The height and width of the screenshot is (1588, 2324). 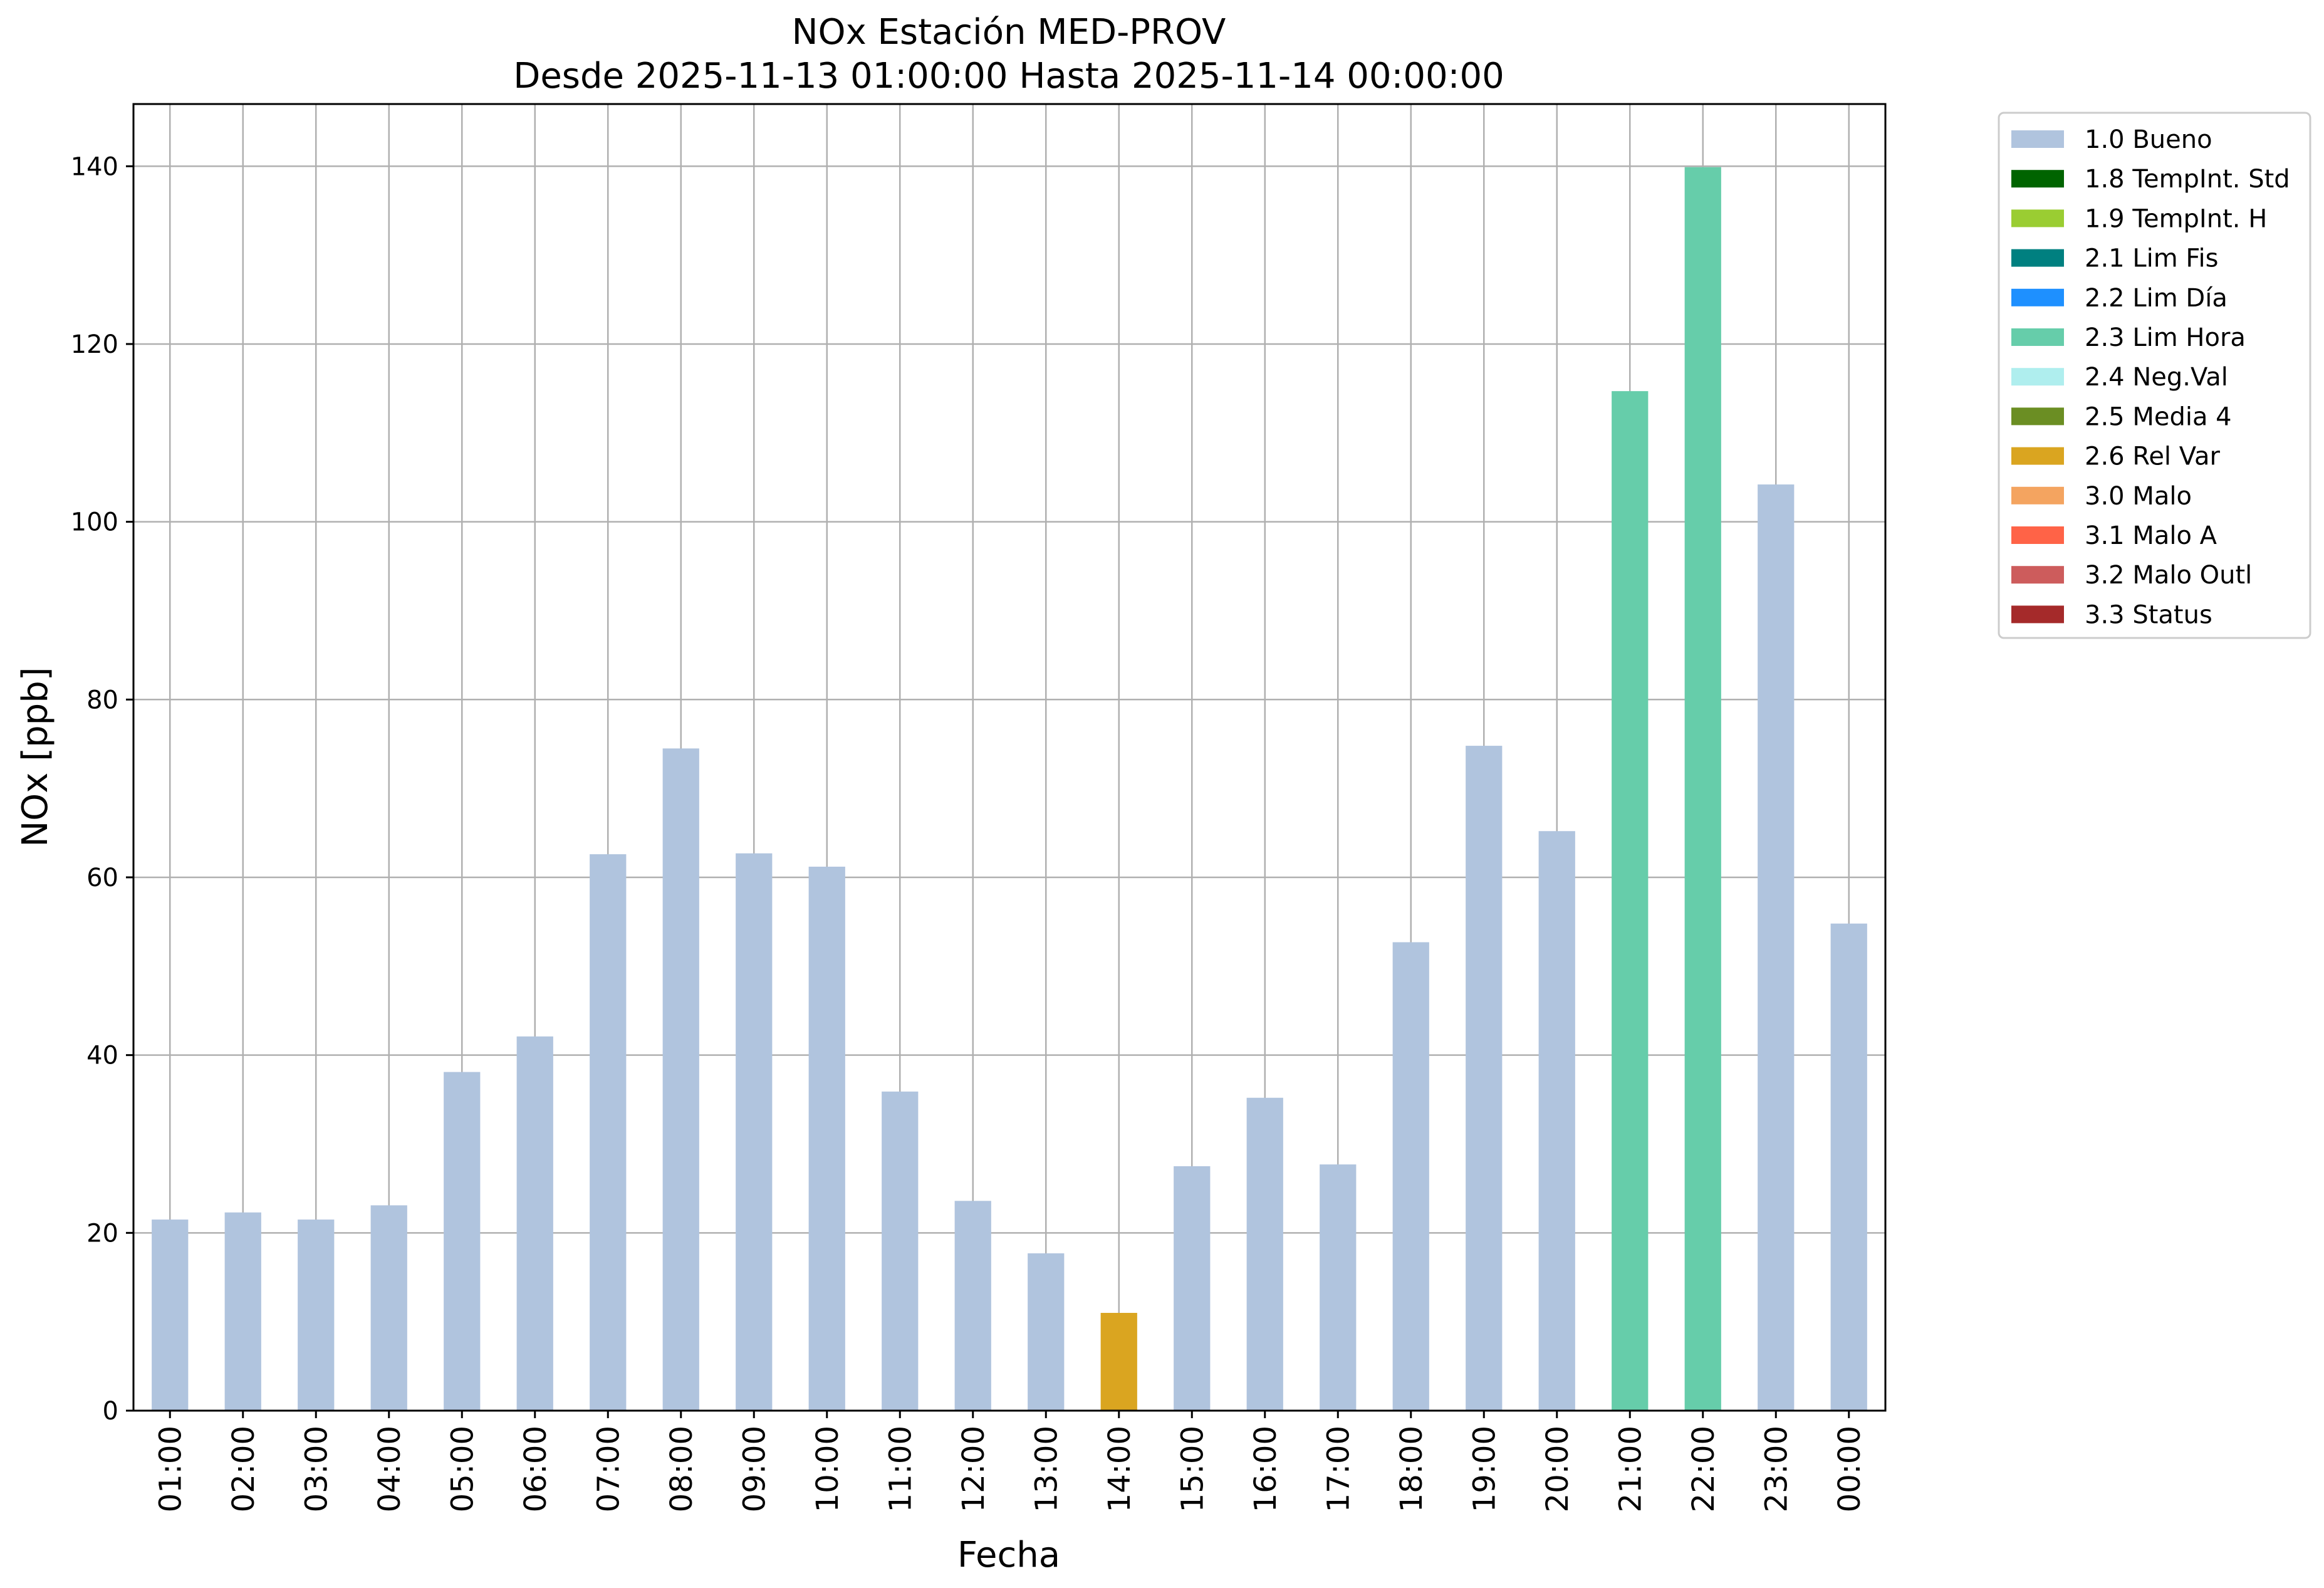 I want to click on y-tick-label: 120, so click(x=94, y=344).